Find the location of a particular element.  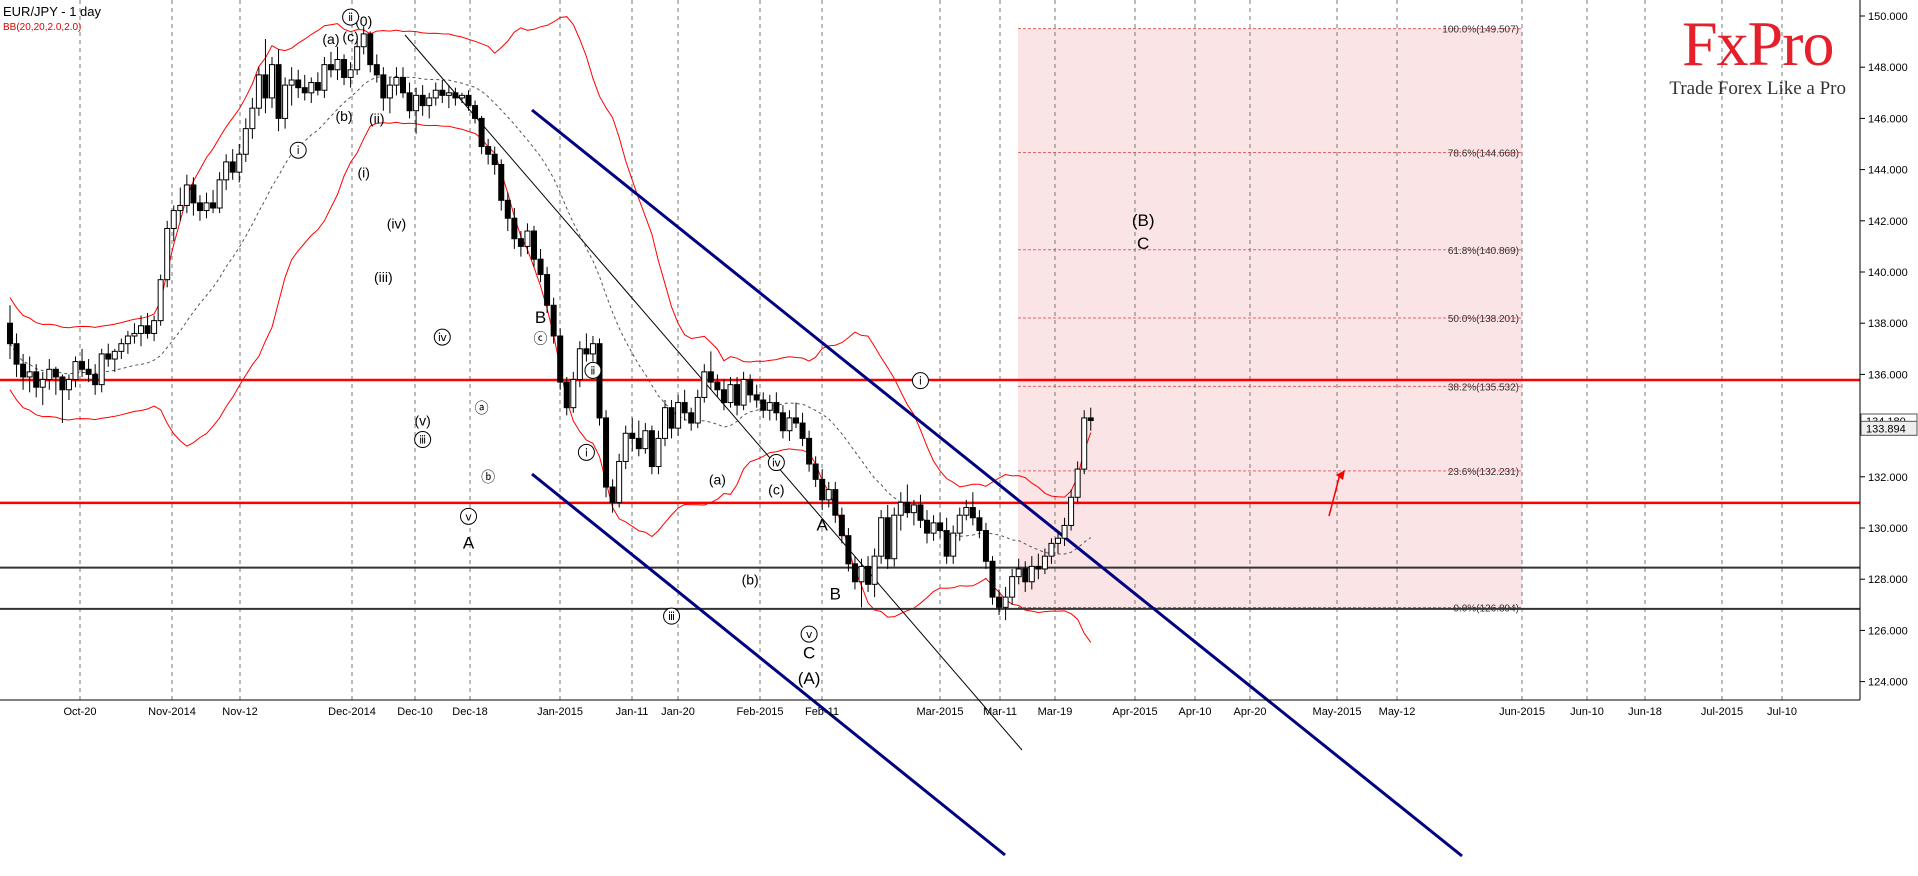

y-tick-label: 144.000 is located at coordinates (1888, 171).